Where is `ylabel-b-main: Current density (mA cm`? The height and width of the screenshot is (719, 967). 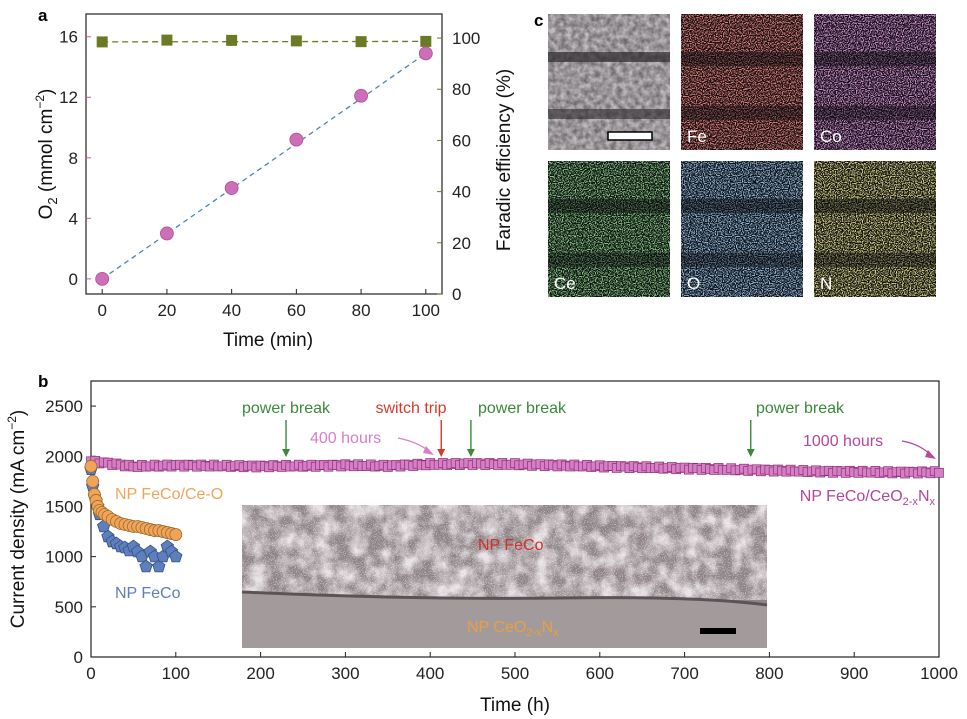
ylabel-b-main: Current density (mA cm is located at coordinates (18, 529).